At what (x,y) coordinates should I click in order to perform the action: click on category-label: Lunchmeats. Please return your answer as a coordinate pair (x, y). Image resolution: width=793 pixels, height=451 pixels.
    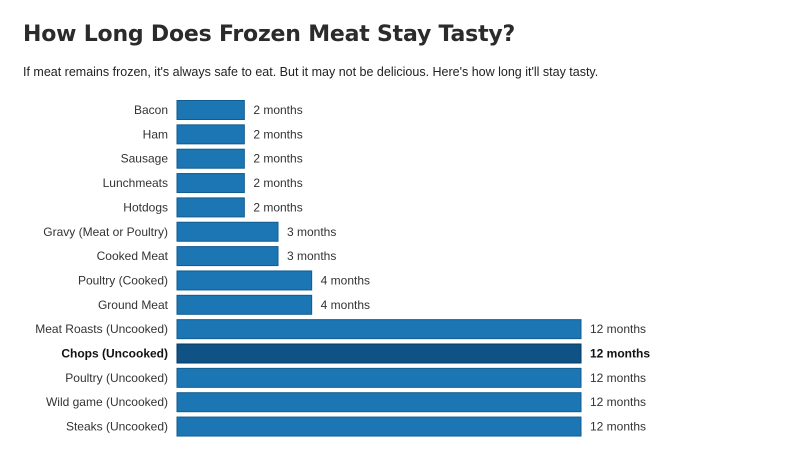
    Looking at the image, I should click on (135, 183).